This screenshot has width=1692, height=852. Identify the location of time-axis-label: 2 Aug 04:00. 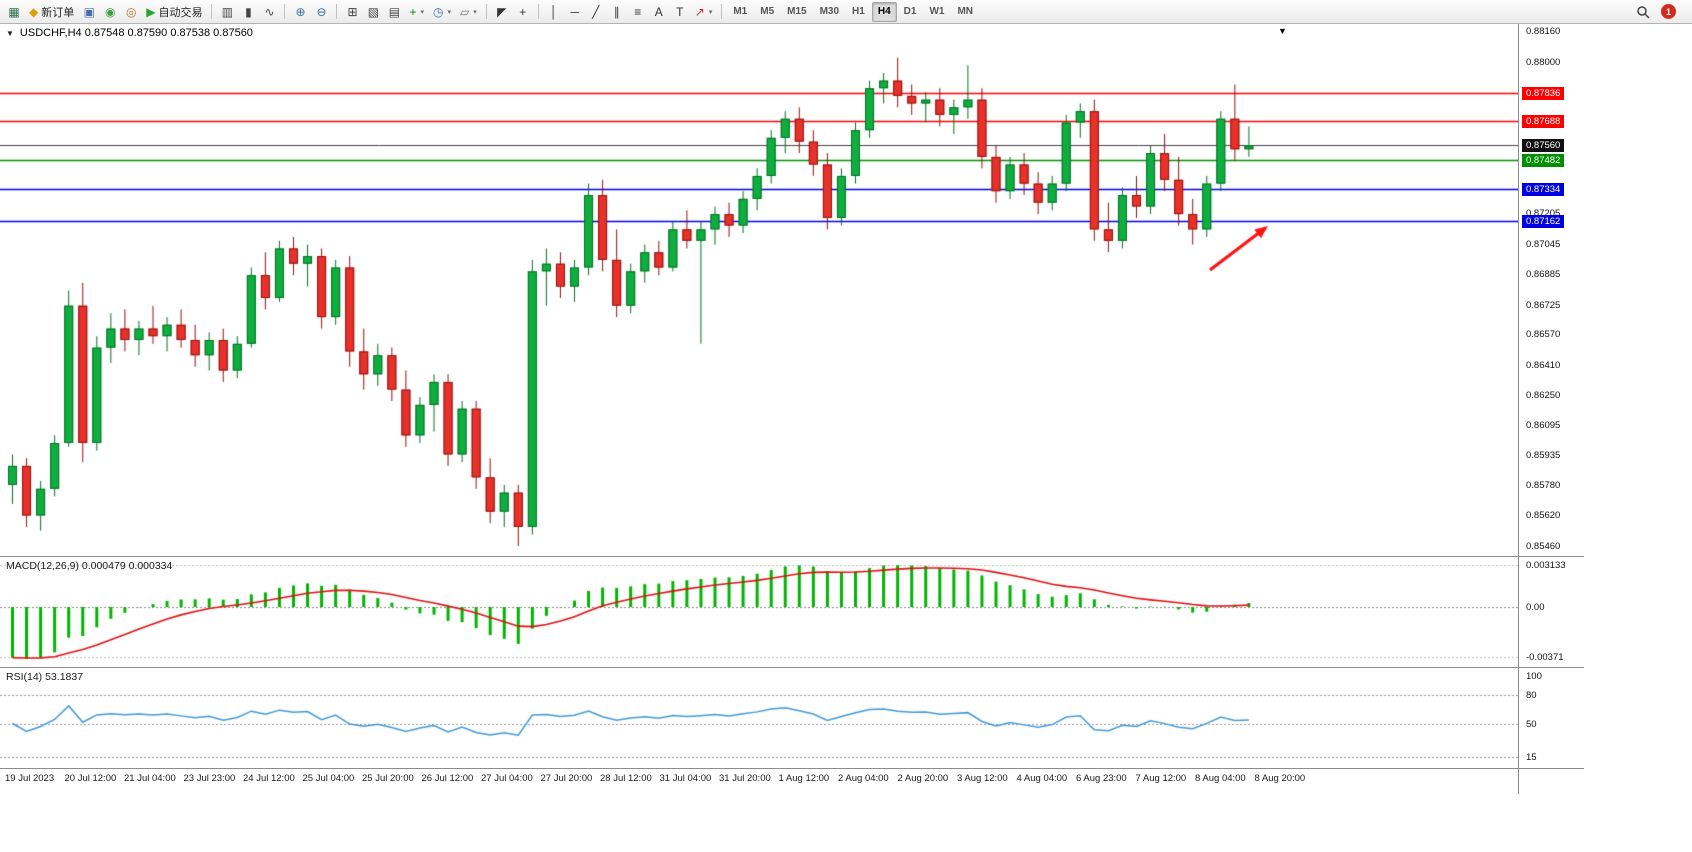
(863, 778).